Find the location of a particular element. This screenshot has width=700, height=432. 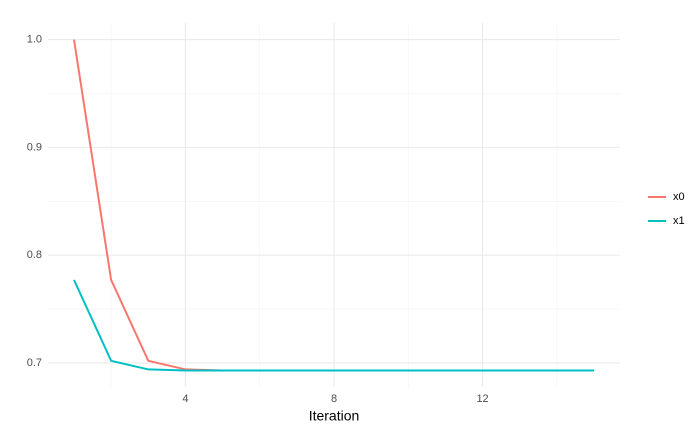

x-tick-label: 12 is located at coordinates (482, 399).